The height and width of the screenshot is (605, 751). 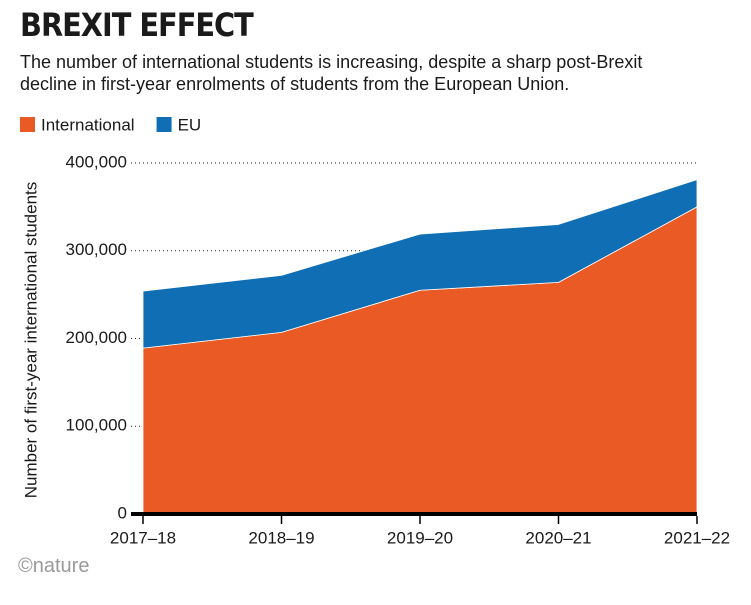 I want to click on x-tick-label: 2017–18, so click(x=143, y=537).